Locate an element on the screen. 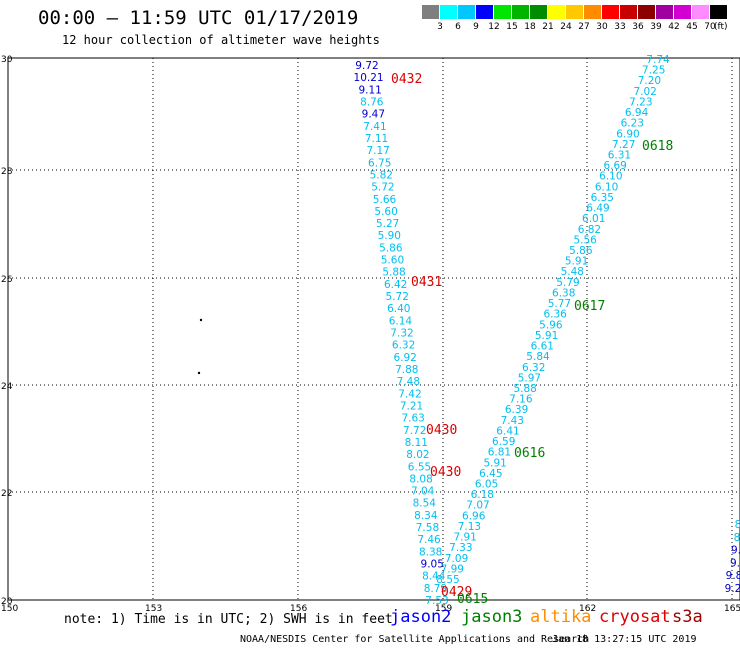 This screenshot has width=740, height=650. time-label-west: 0429 is located at coordinates (456, 592).